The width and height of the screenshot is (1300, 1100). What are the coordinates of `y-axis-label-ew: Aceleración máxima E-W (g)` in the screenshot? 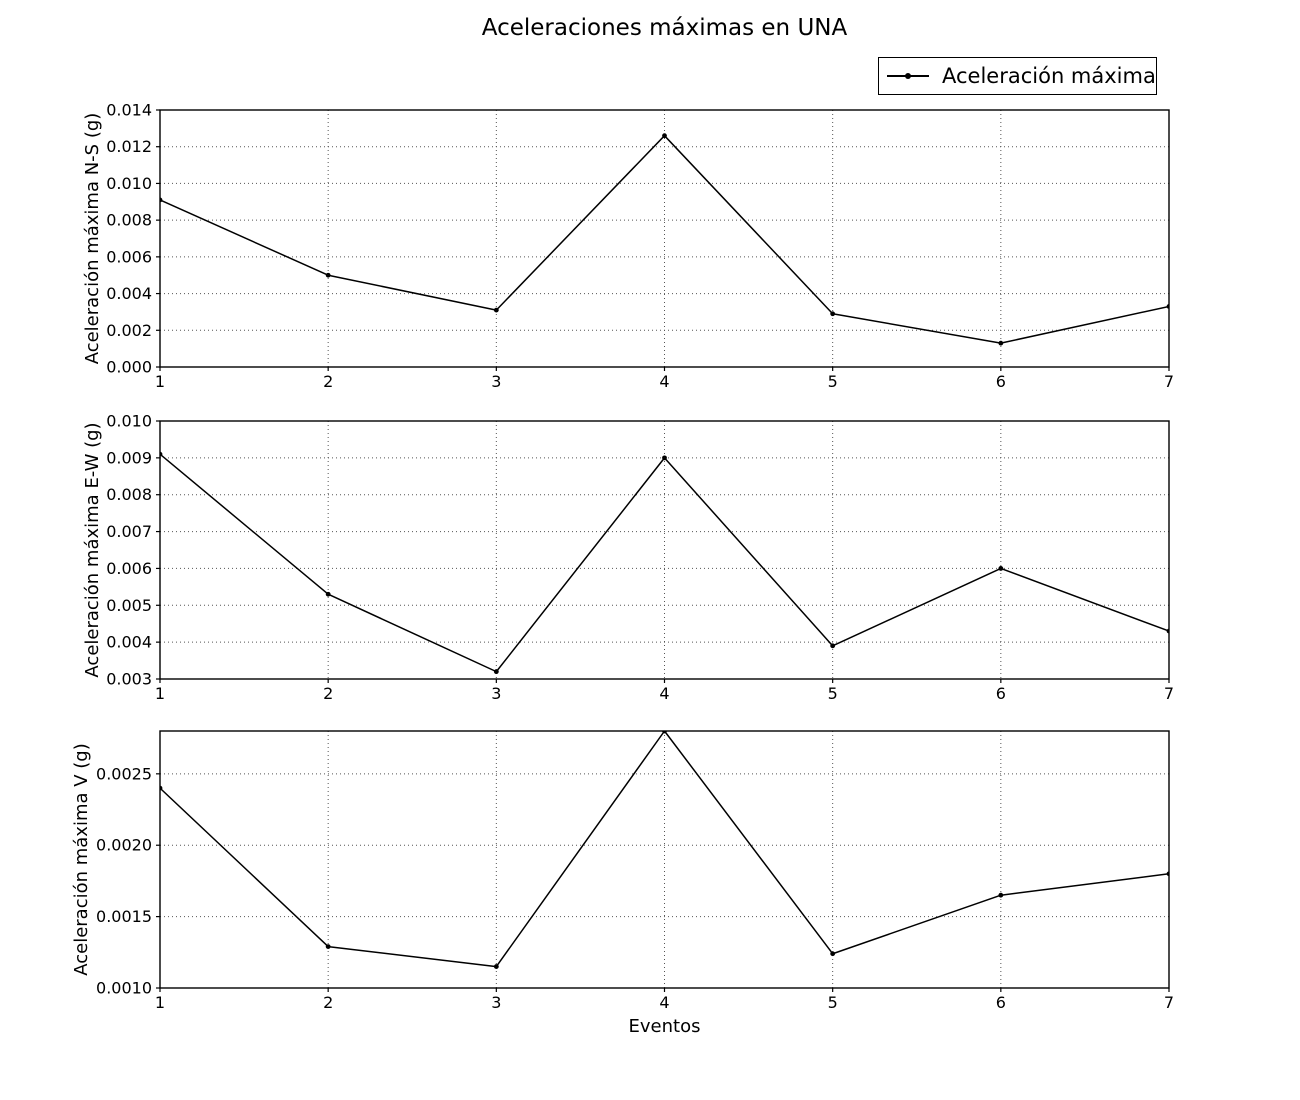 It's located at (92, 549).